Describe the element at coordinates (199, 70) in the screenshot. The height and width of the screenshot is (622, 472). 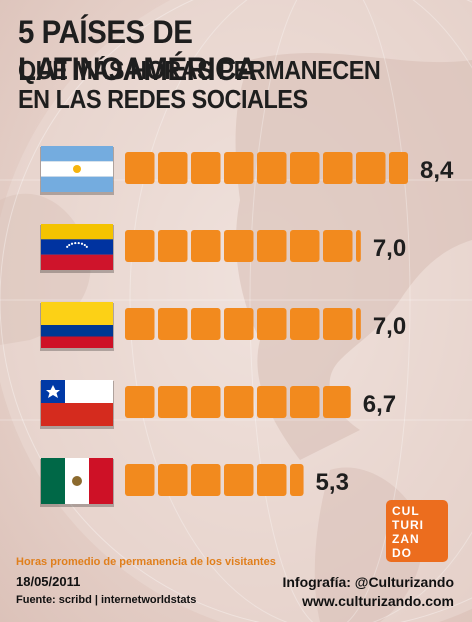
I see `chart-title-line-2: QUE MÁS HORAS PERMANECEN` at that location.